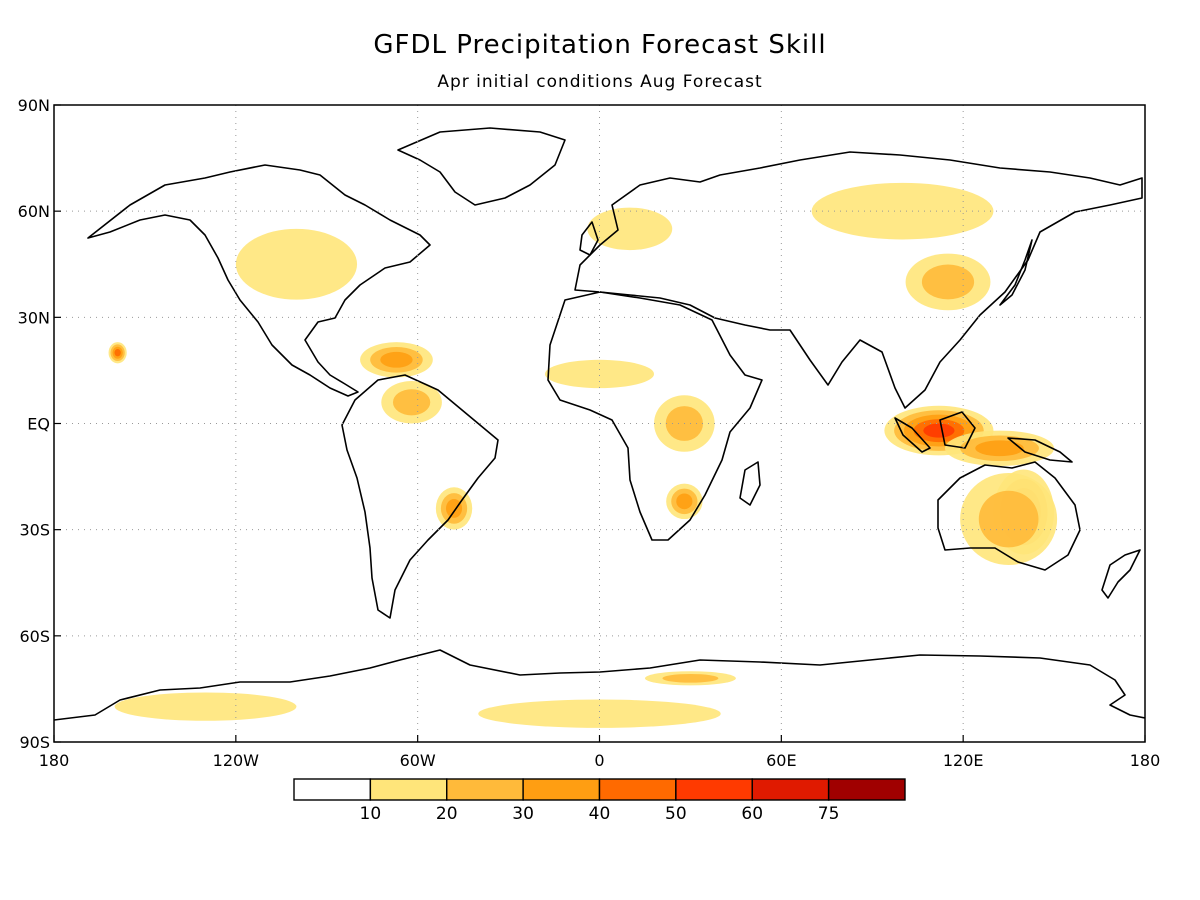 This screenshot has height=900, width=1200. Describe the element at coordinates (781, 760) in the screenshot. I see `lon-tick-label: 60E` at that location.